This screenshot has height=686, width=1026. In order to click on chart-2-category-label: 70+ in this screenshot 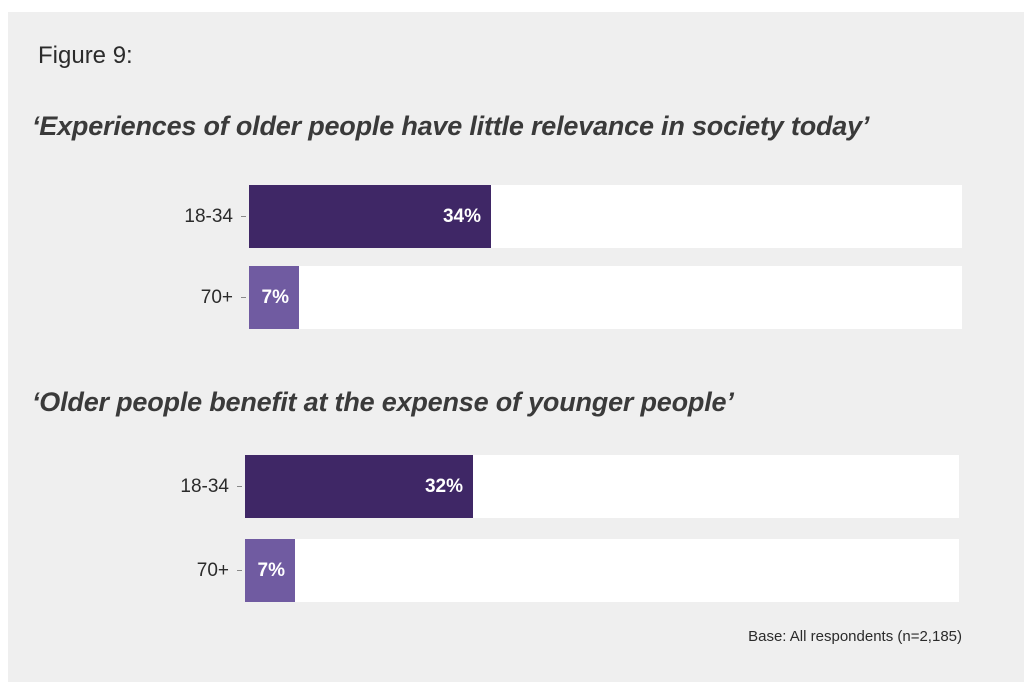, I will do `click(212, 570)`.